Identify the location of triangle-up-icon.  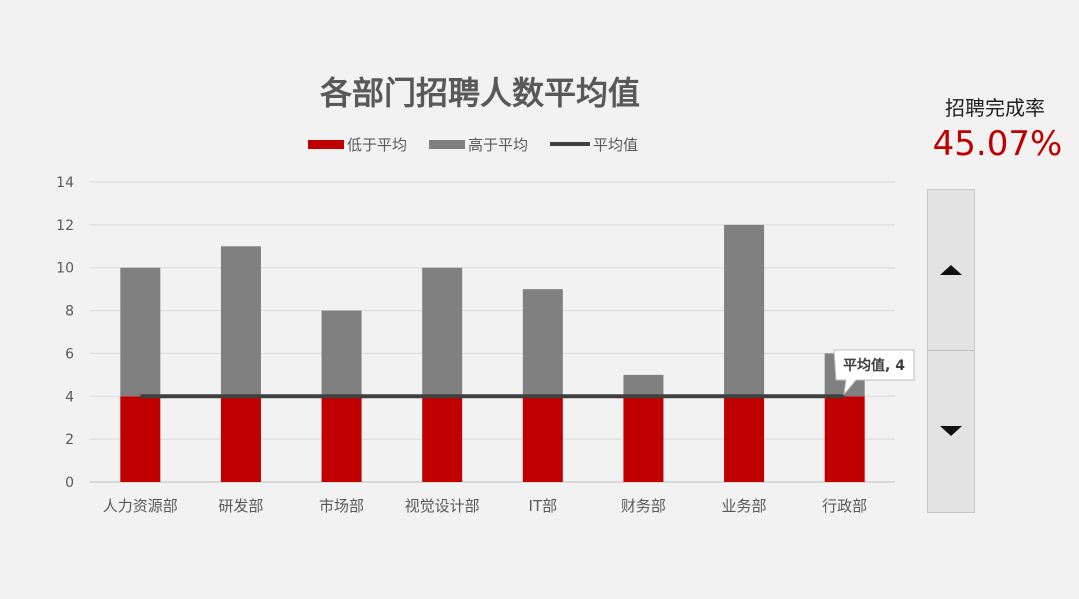
(951, 270).